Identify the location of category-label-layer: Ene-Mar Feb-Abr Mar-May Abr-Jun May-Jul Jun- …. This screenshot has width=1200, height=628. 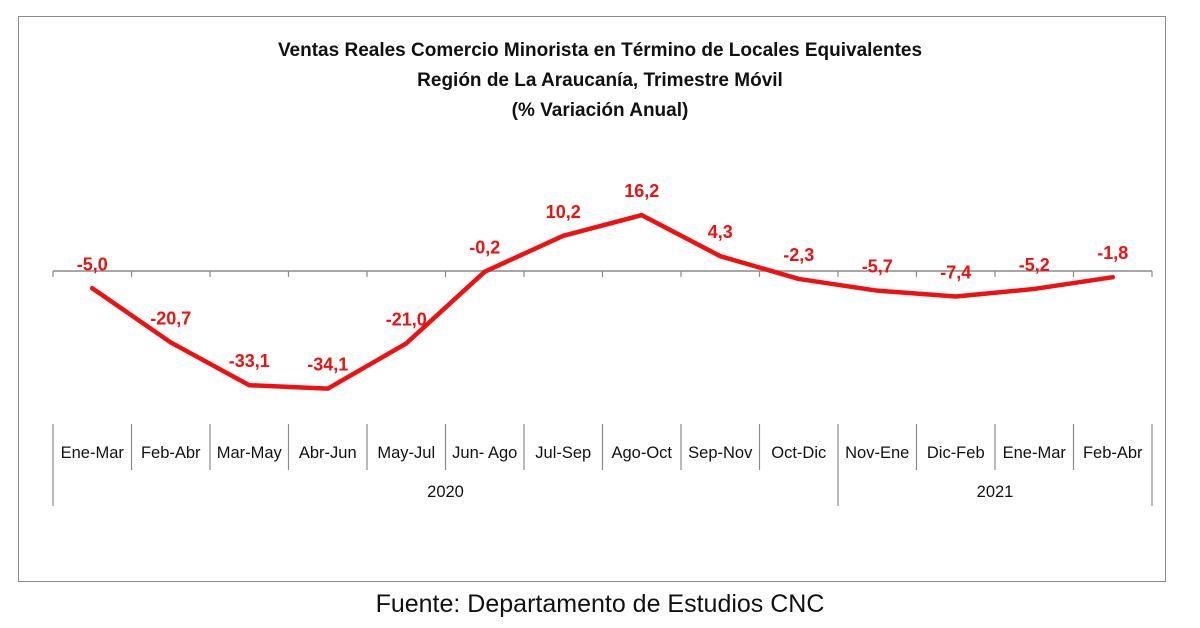
(602, 472).